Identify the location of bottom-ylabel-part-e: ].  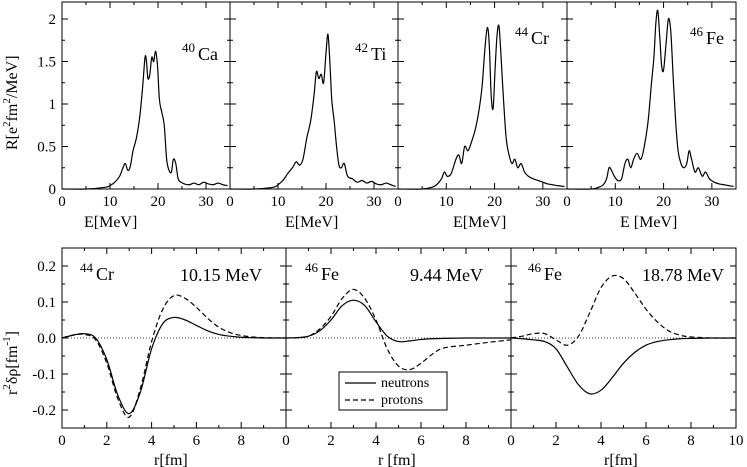
(12, 333).